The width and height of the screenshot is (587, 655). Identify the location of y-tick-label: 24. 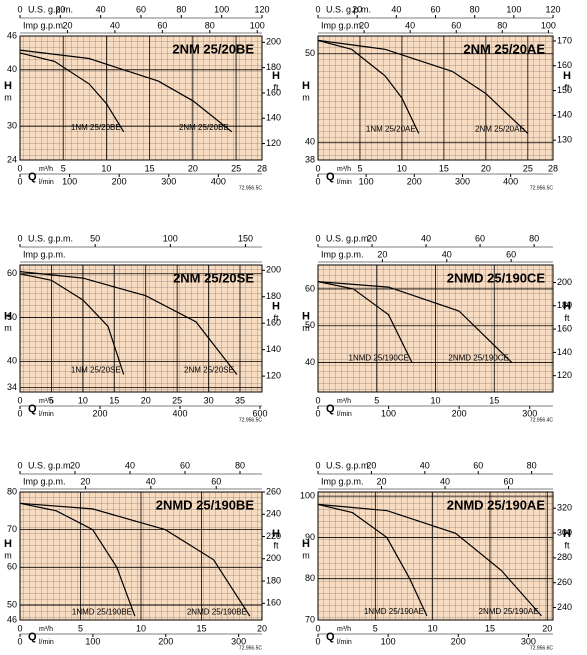
(12, 159).